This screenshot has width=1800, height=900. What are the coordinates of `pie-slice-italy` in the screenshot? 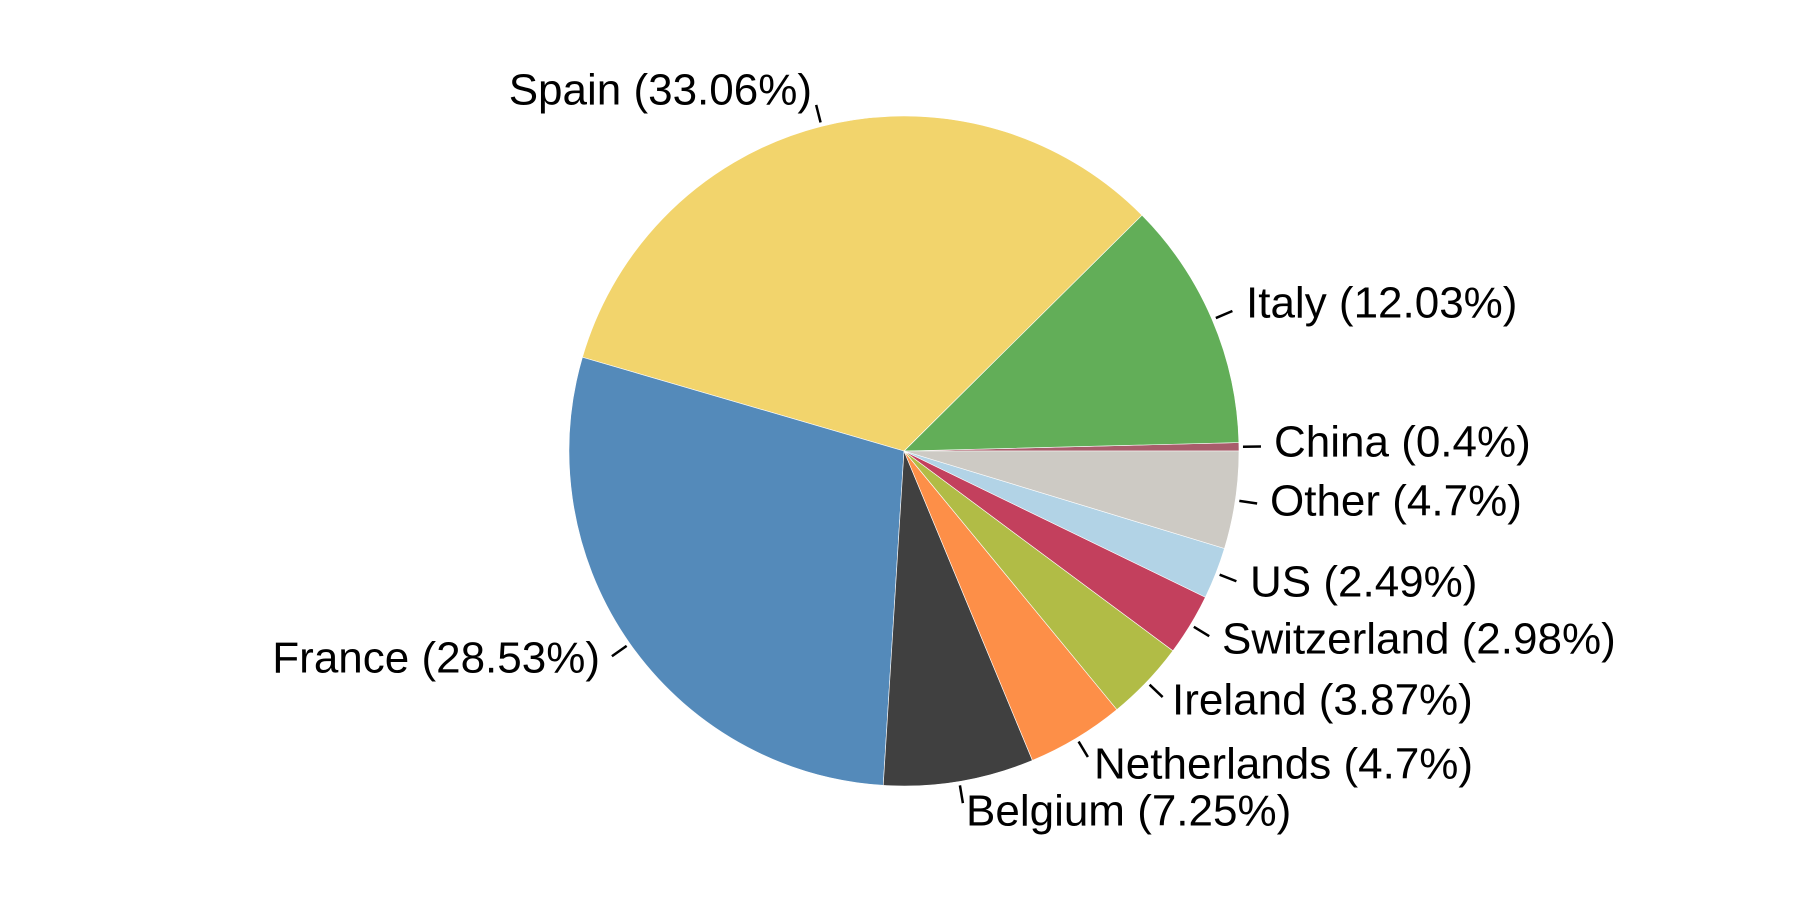 It's located at (1071, 333).